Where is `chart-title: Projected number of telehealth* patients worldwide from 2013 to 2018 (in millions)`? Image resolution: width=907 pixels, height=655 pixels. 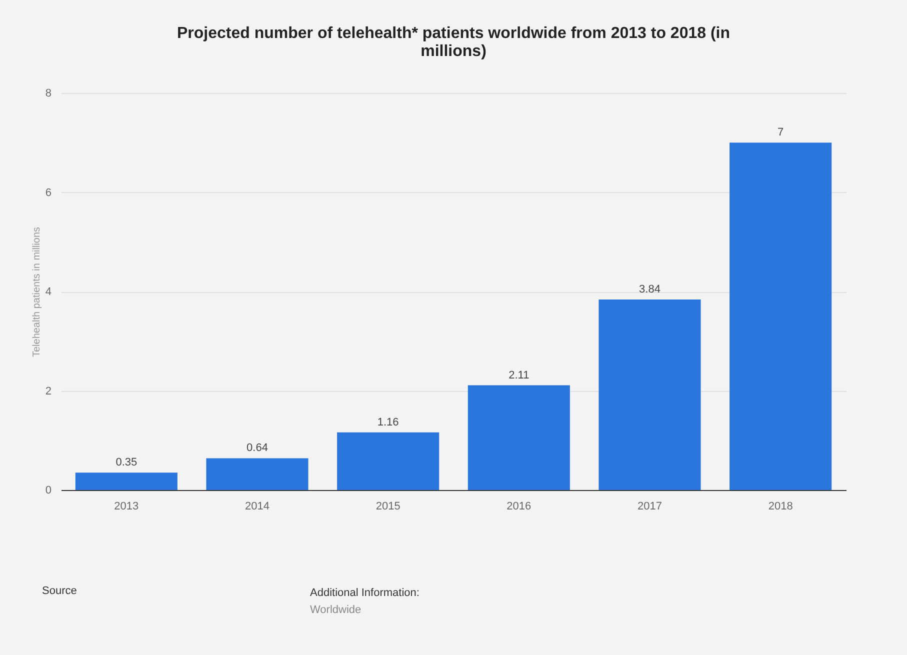
chart-title: Projected number of telehealth* patients worldwide from 2013 to 2018 (in millions) is located at coordinates (453, 42).